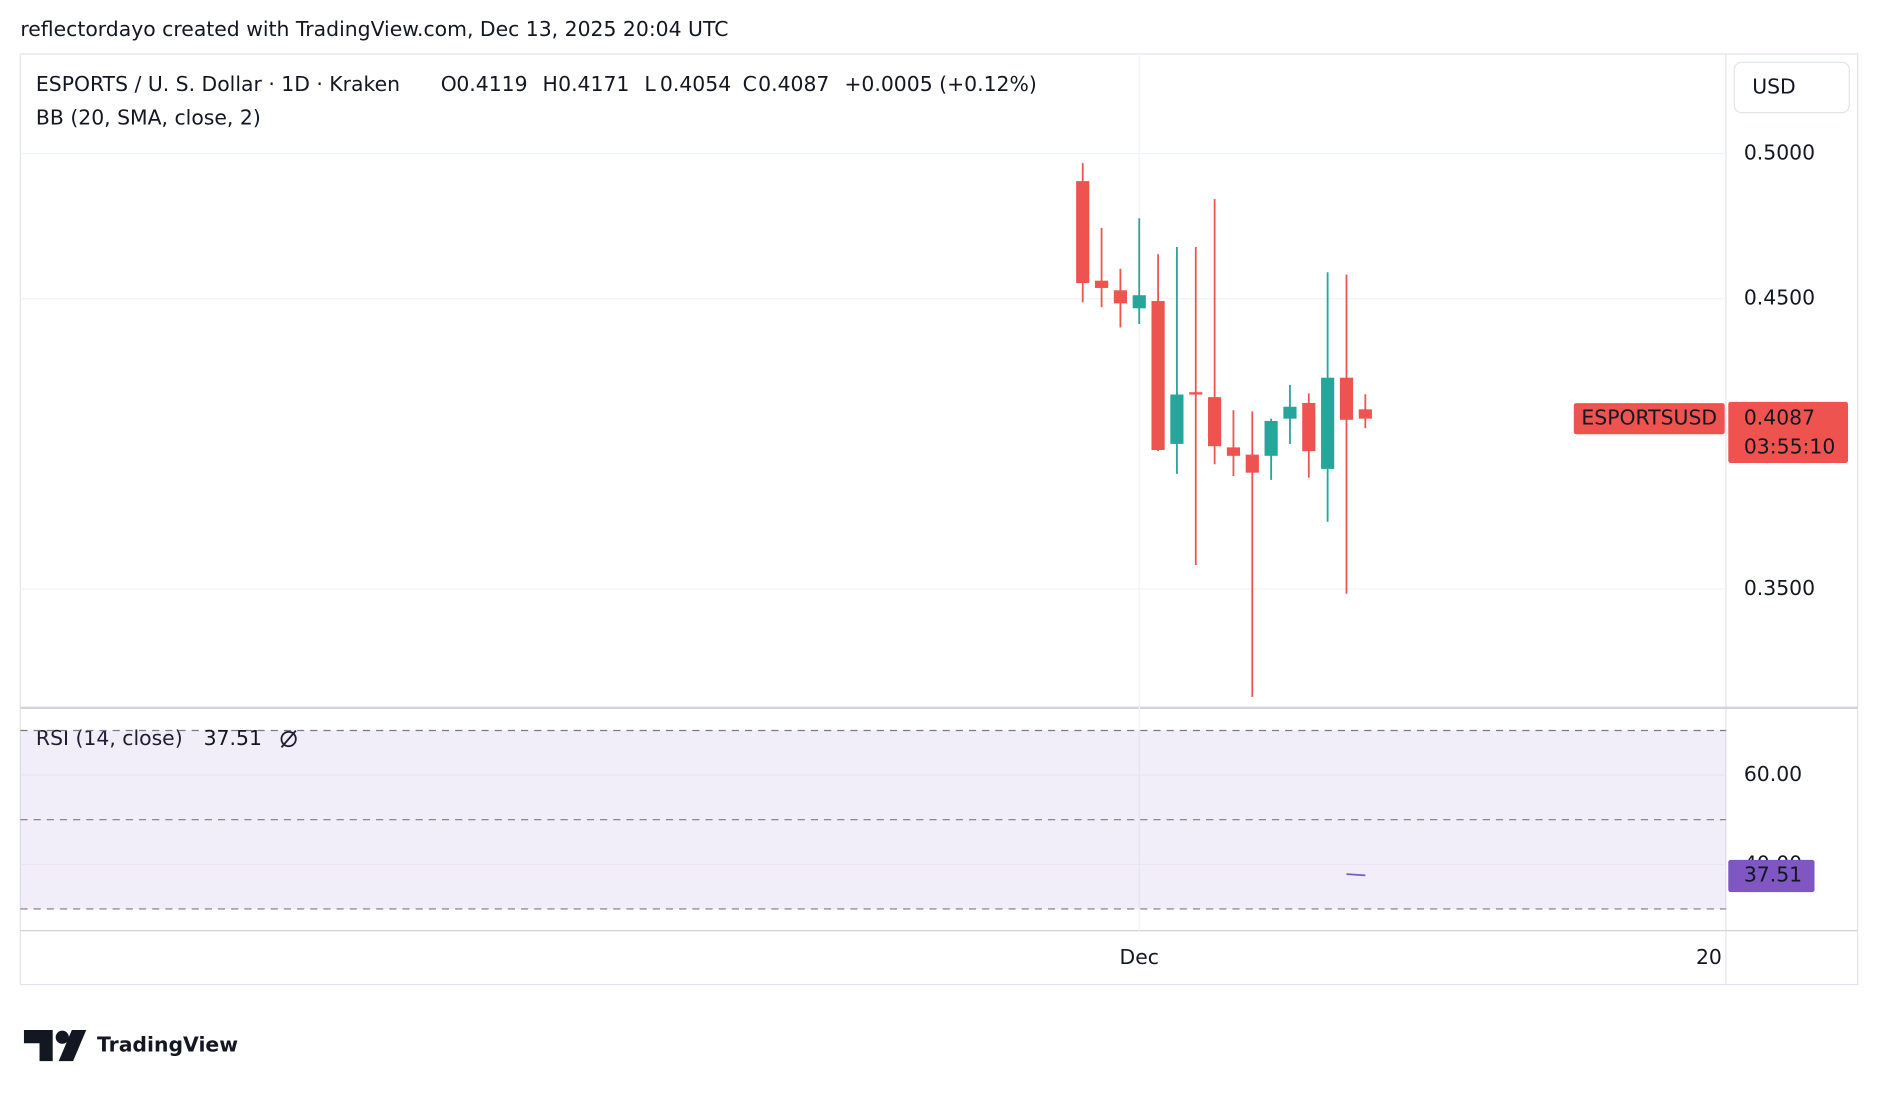 This screenshot has width=1878, height=1106. Describe the element at coordinates (233, 738) in the screenshot. I see `rsi-legend-value: 37.51` at that location.